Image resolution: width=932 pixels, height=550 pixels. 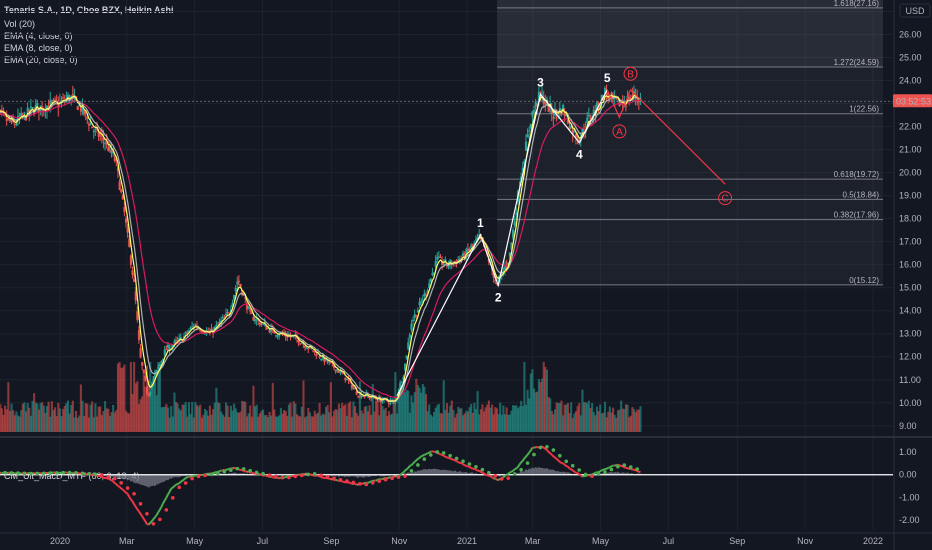 I want to click on ema-mid-legend: EMA (8, close, 0), so click(x=38, y=48).